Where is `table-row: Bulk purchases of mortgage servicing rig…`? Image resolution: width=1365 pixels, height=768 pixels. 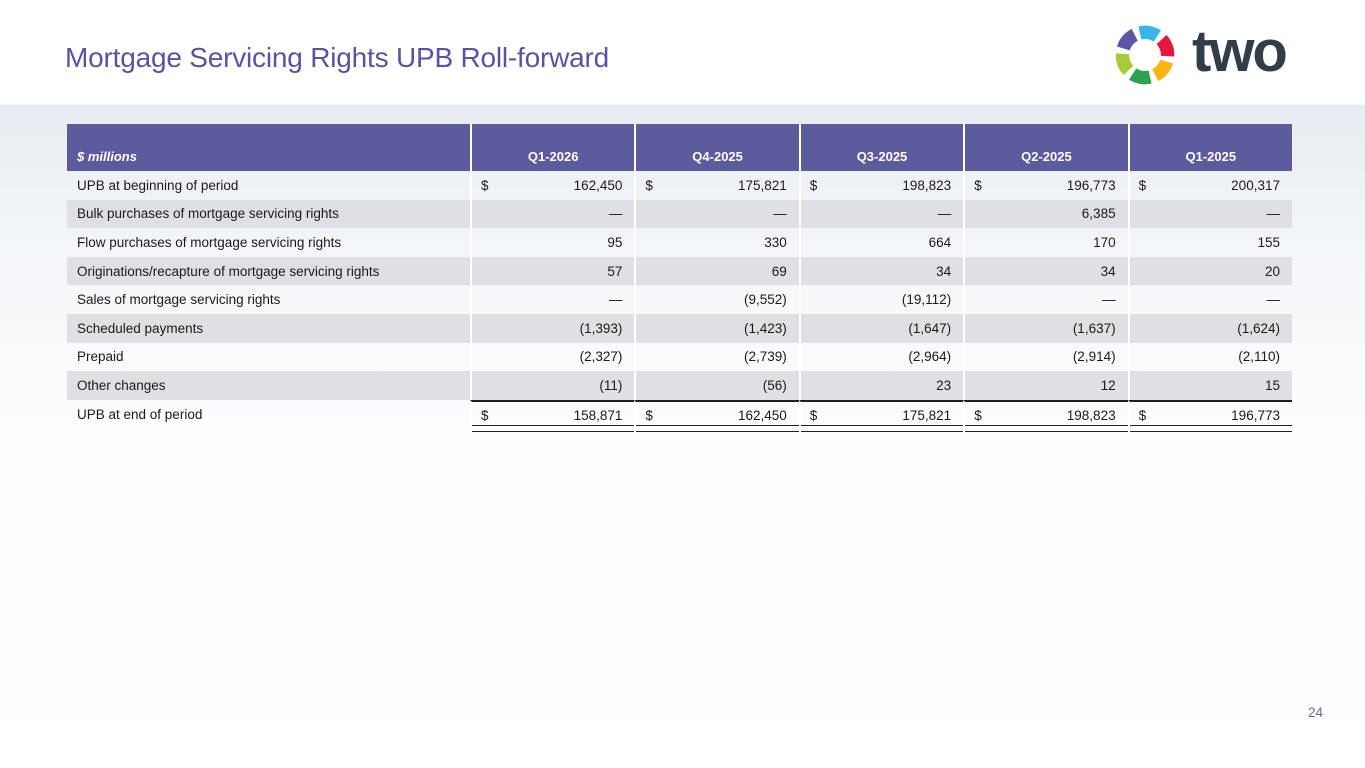 table-row: Bulk purchases of mortgage servicing rig… is located at coordinates (679, 214).